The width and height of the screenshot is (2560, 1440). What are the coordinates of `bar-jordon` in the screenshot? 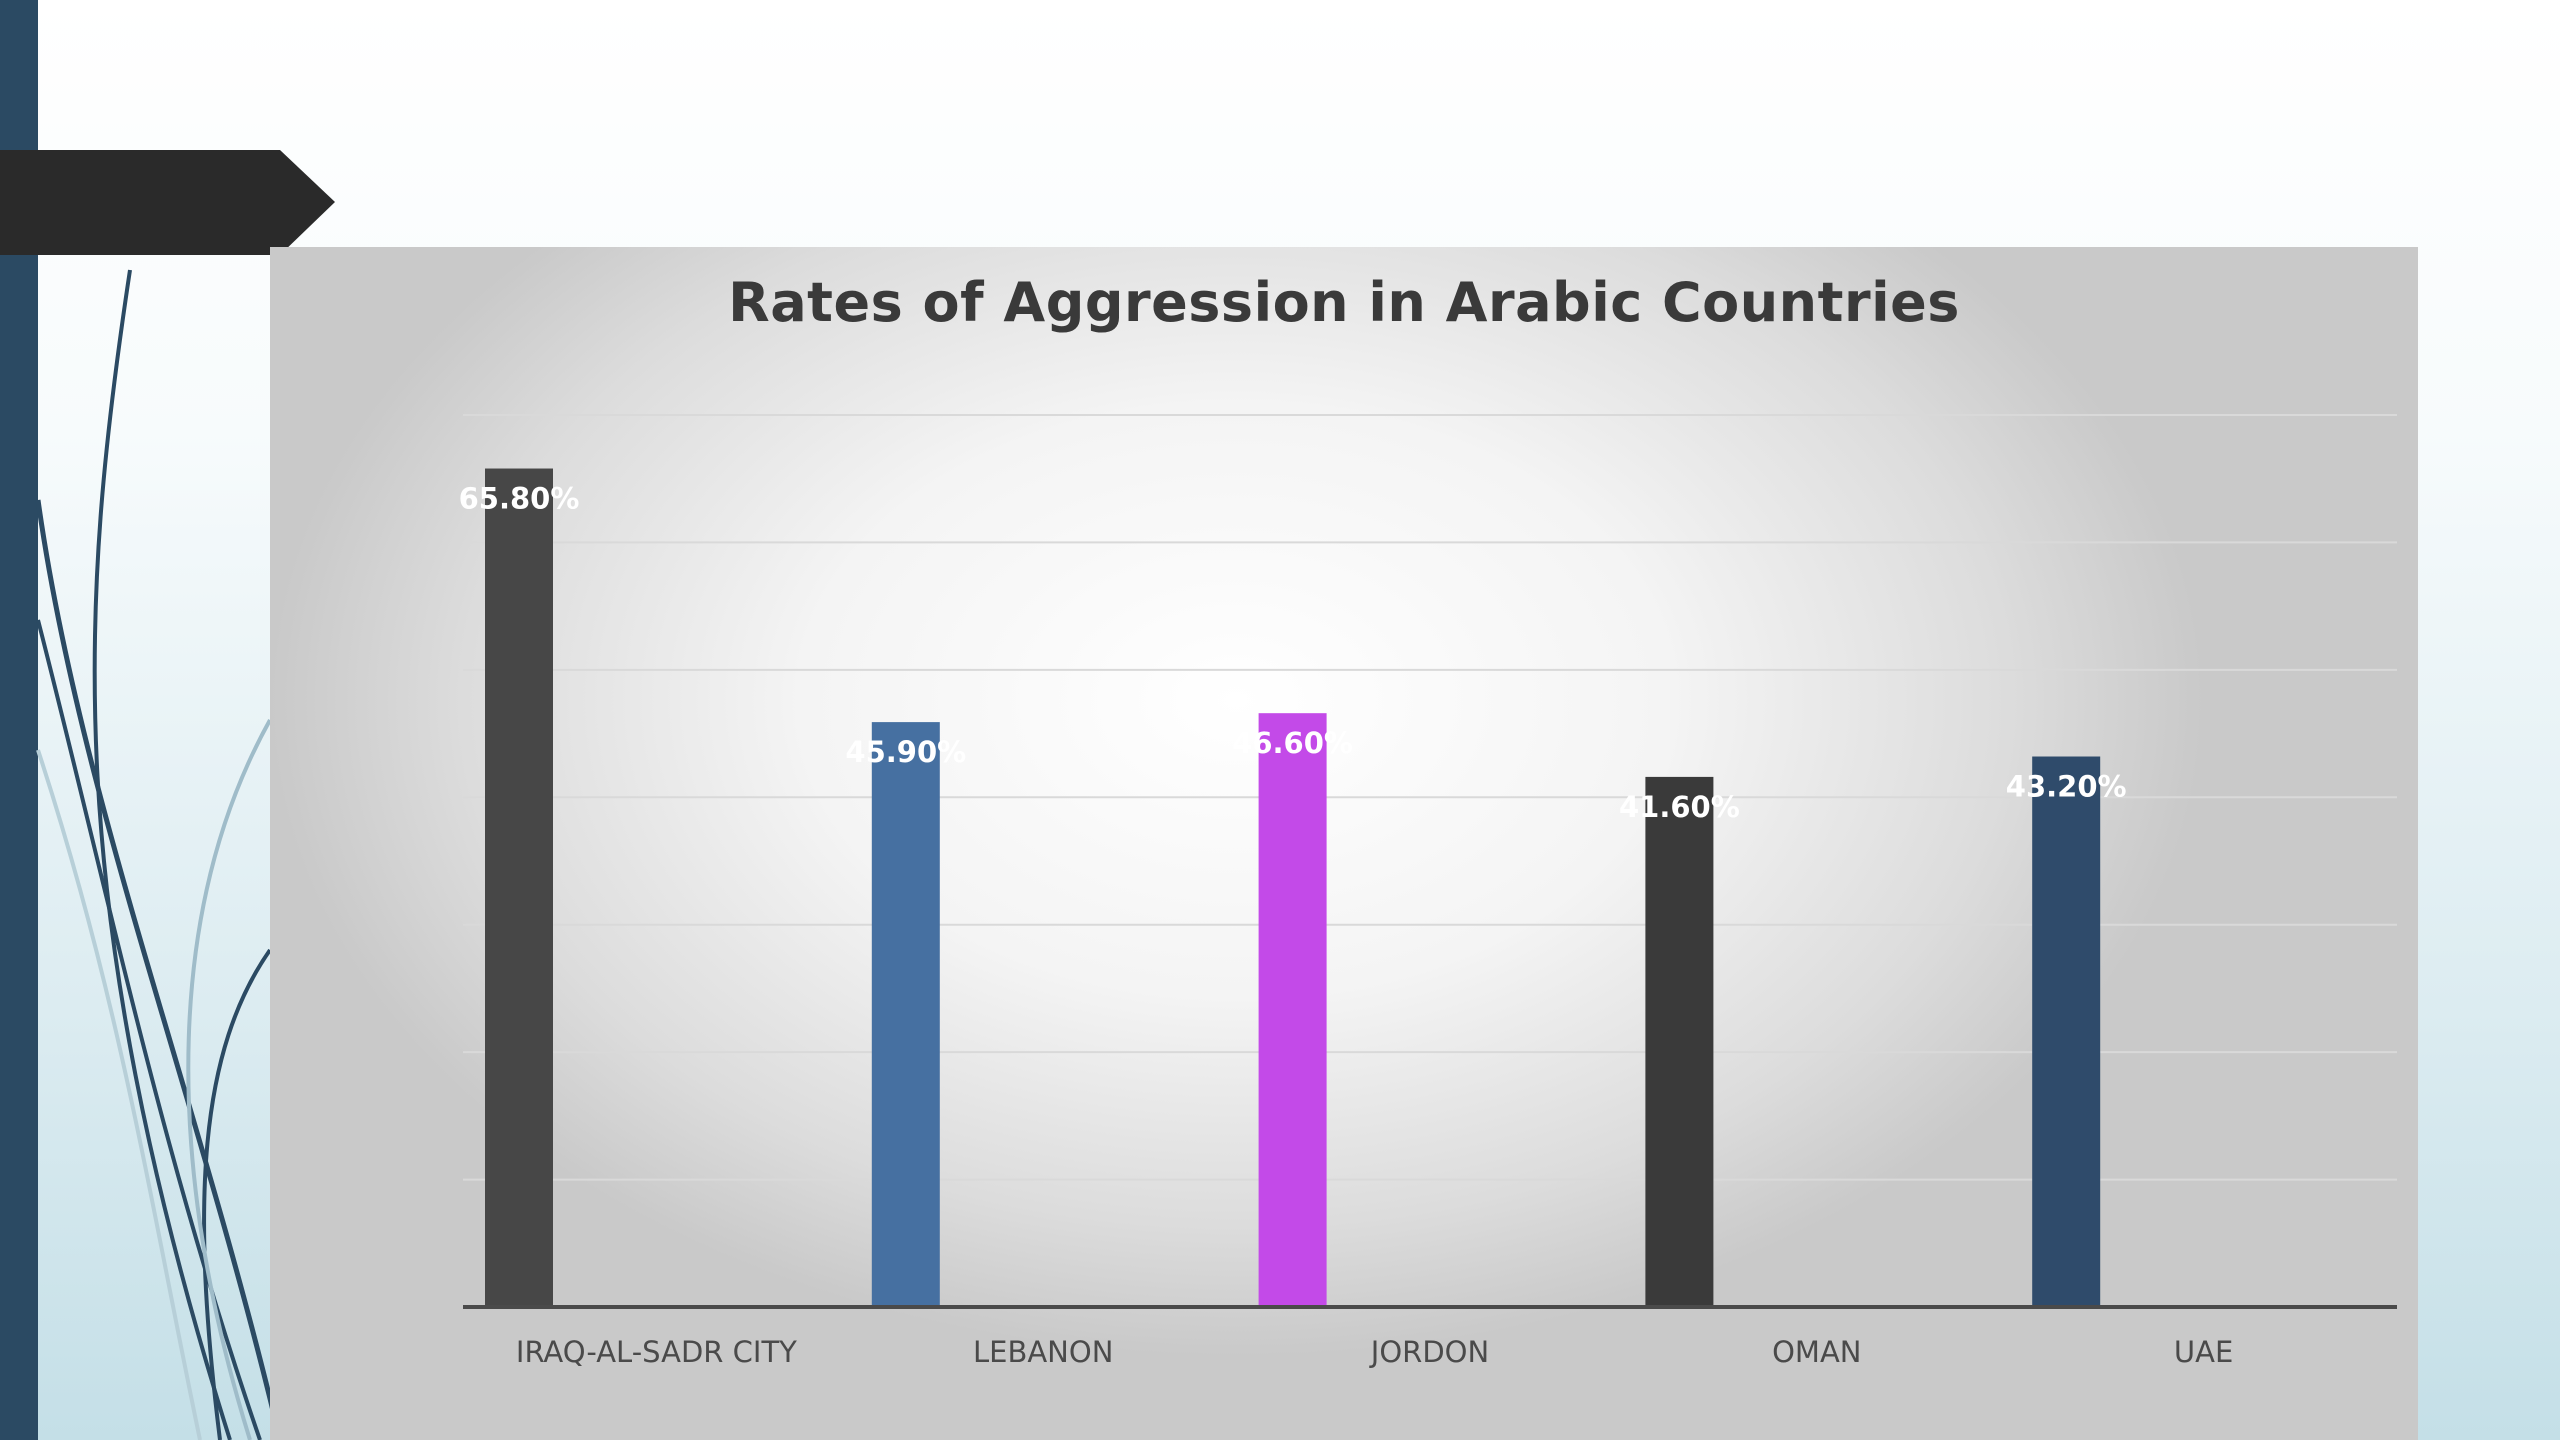 It's located at (1292, 1010).